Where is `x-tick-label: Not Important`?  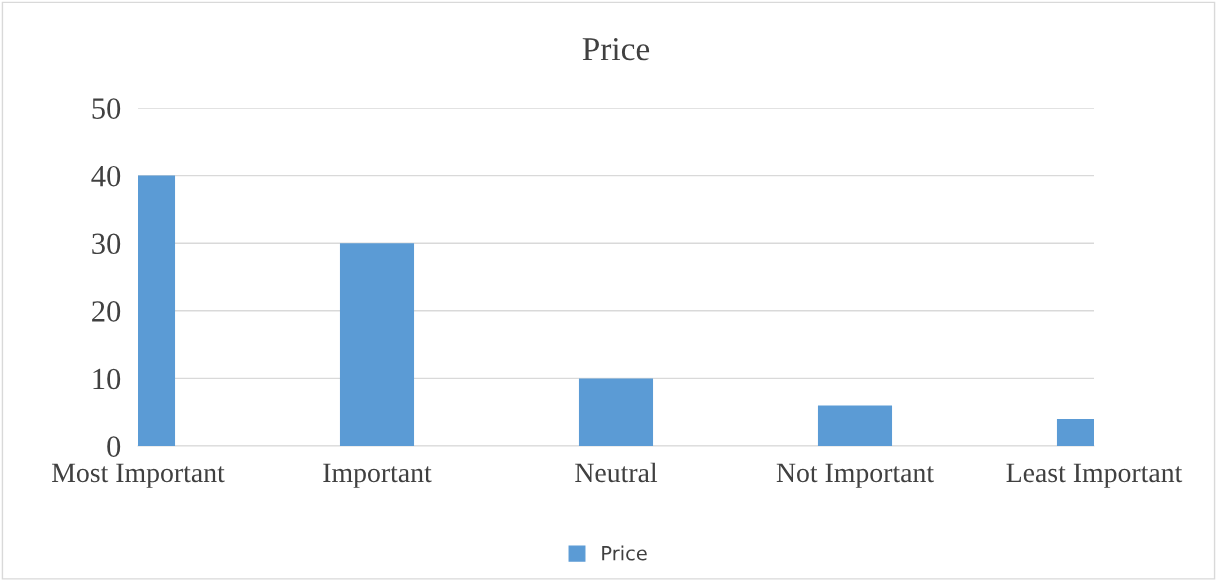 x-tick-label: Not Important is located at coordinates (855, 475).